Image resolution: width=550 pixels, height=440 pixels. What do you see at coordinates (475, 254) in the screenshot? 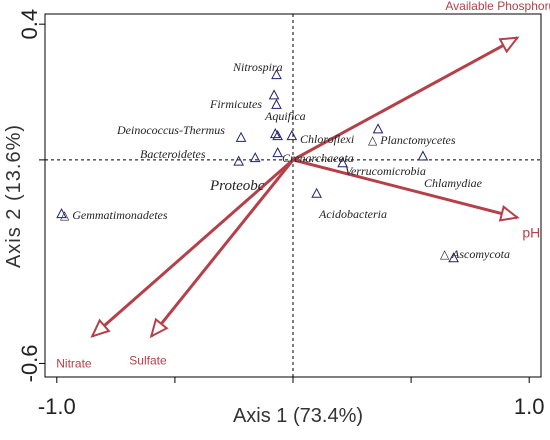
I see `taxon-label: △ Ascomycota` at bounding box center [475, 254].